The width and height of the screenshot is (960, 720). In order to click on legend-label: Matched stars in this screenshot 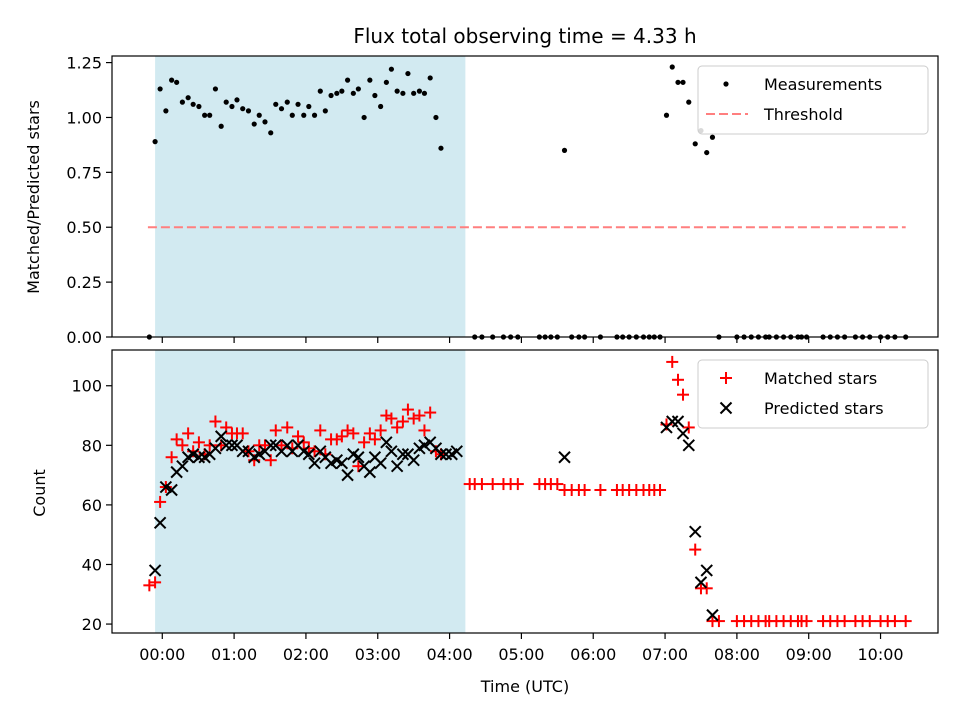, I will do `click(820, 378)`.